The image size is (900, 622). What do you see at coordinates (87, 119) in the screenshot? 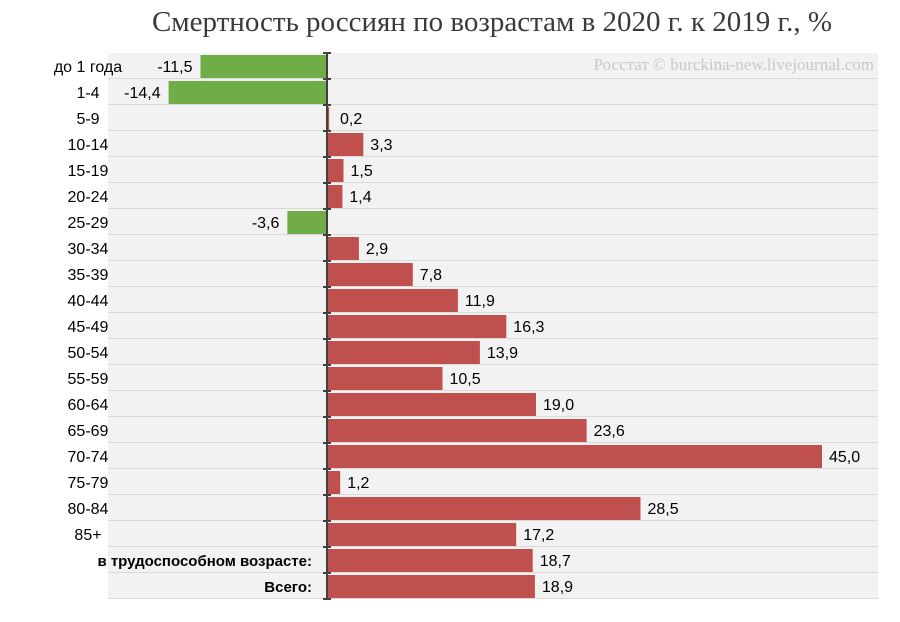
I see `category-label-2: 5-9` at bounding box center [87, 119].